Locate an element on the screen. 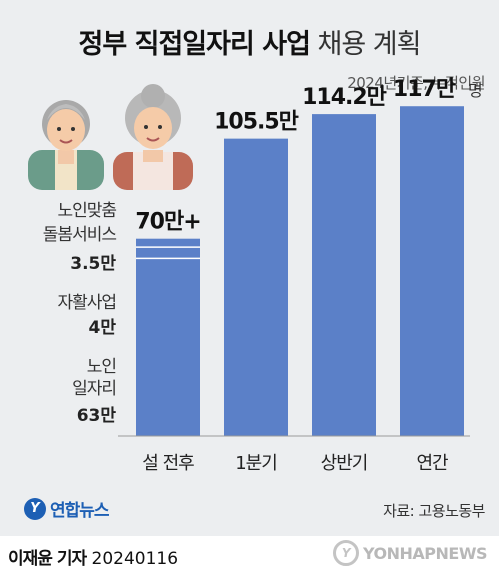  chart-subtitle: 2024년기준, 누적인원 is located at coordinates (416, 83).